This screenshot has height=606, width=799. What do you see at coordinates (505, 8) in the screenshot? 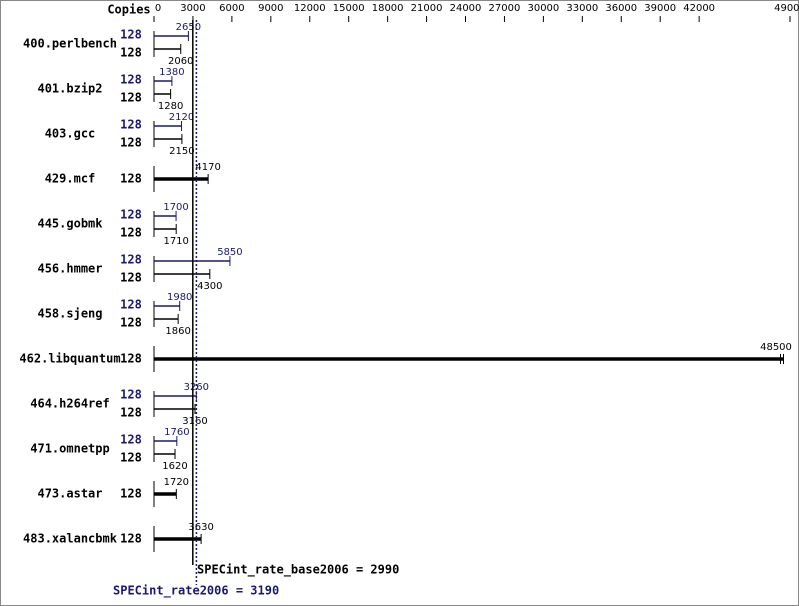
I see `x-tick-label: 27000` at bounding box center [505, 8].